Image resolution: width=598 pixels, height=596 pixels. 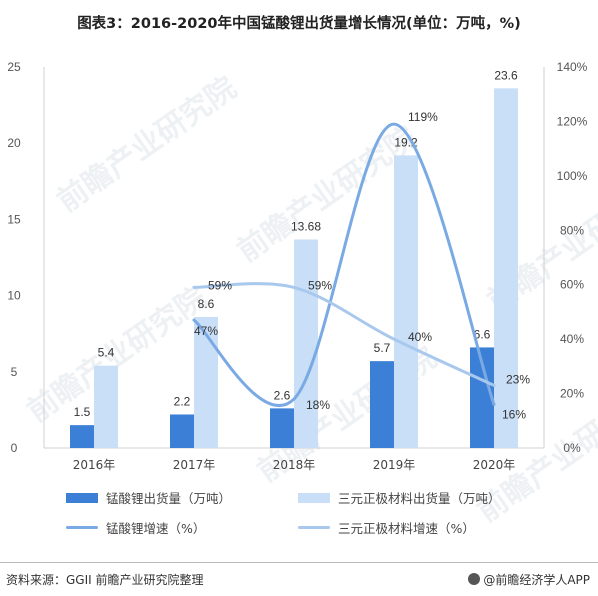 I want to click on y-tick-label-left: 5, so click(x=14, y=372).